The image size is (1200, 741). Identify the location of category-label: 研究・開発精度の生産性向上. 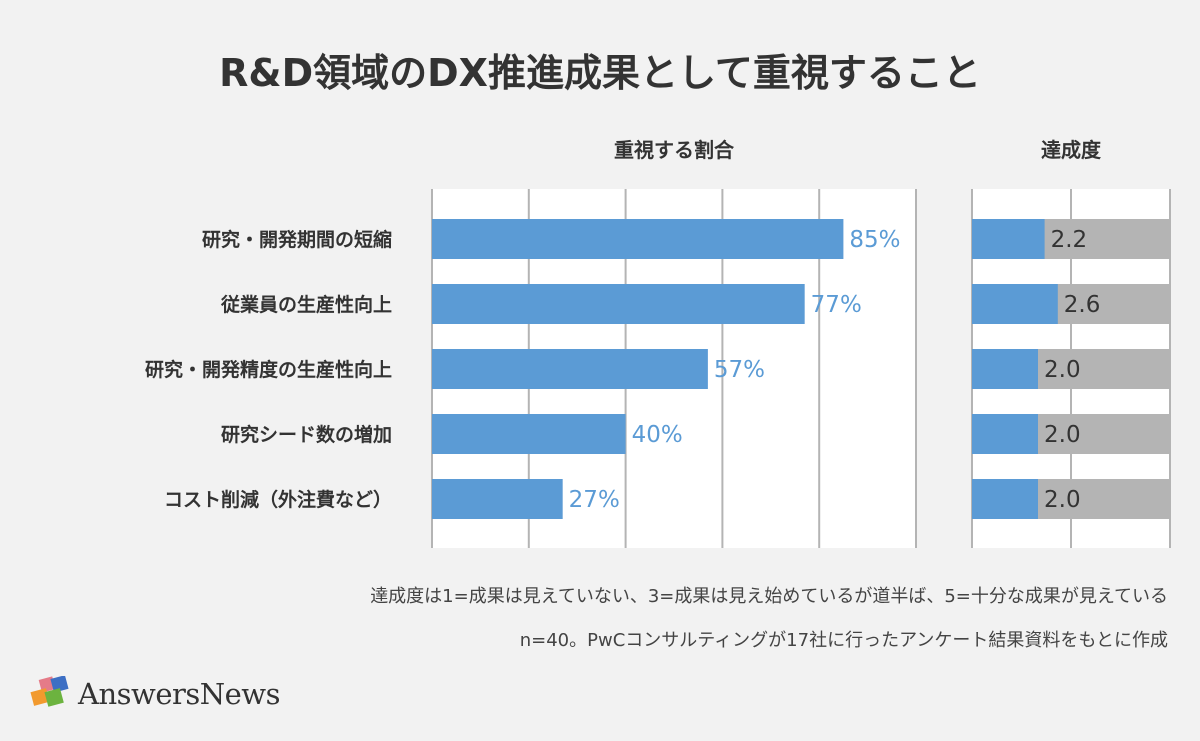
(268, 369).